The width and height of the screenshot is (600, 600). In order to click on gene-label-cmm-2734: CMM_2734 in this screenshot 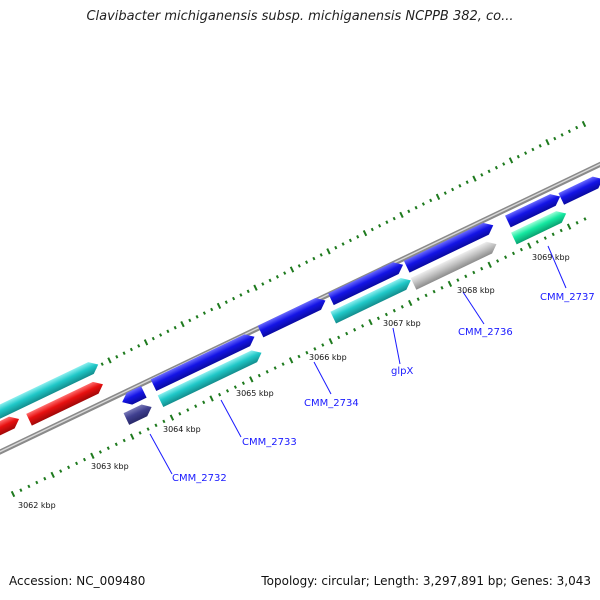, I will do `click(331, 403)`.